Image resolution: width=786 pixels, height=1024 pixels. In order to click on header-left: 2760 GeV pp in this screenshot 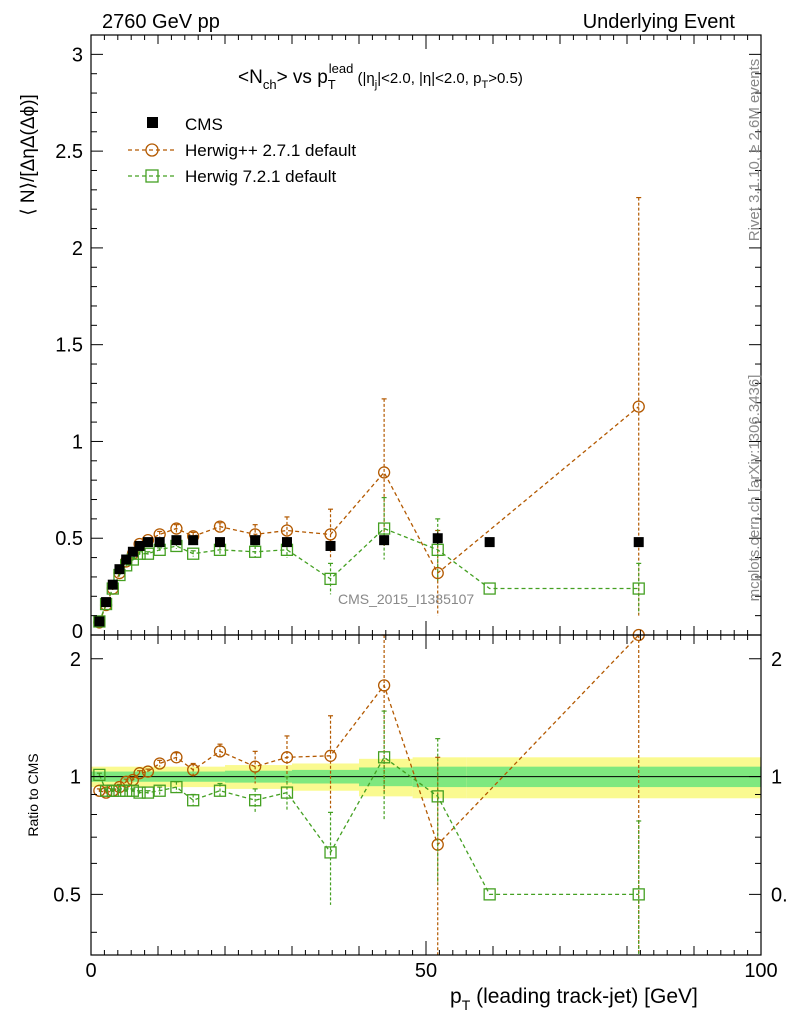, I will do `click(161, 22)`.